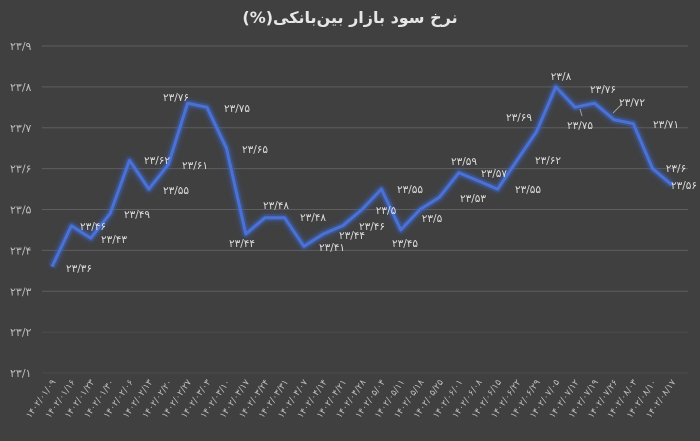 The image size is (700, 441). I want to click on data-label: ۲۳/۴۱, so click(332, 248).